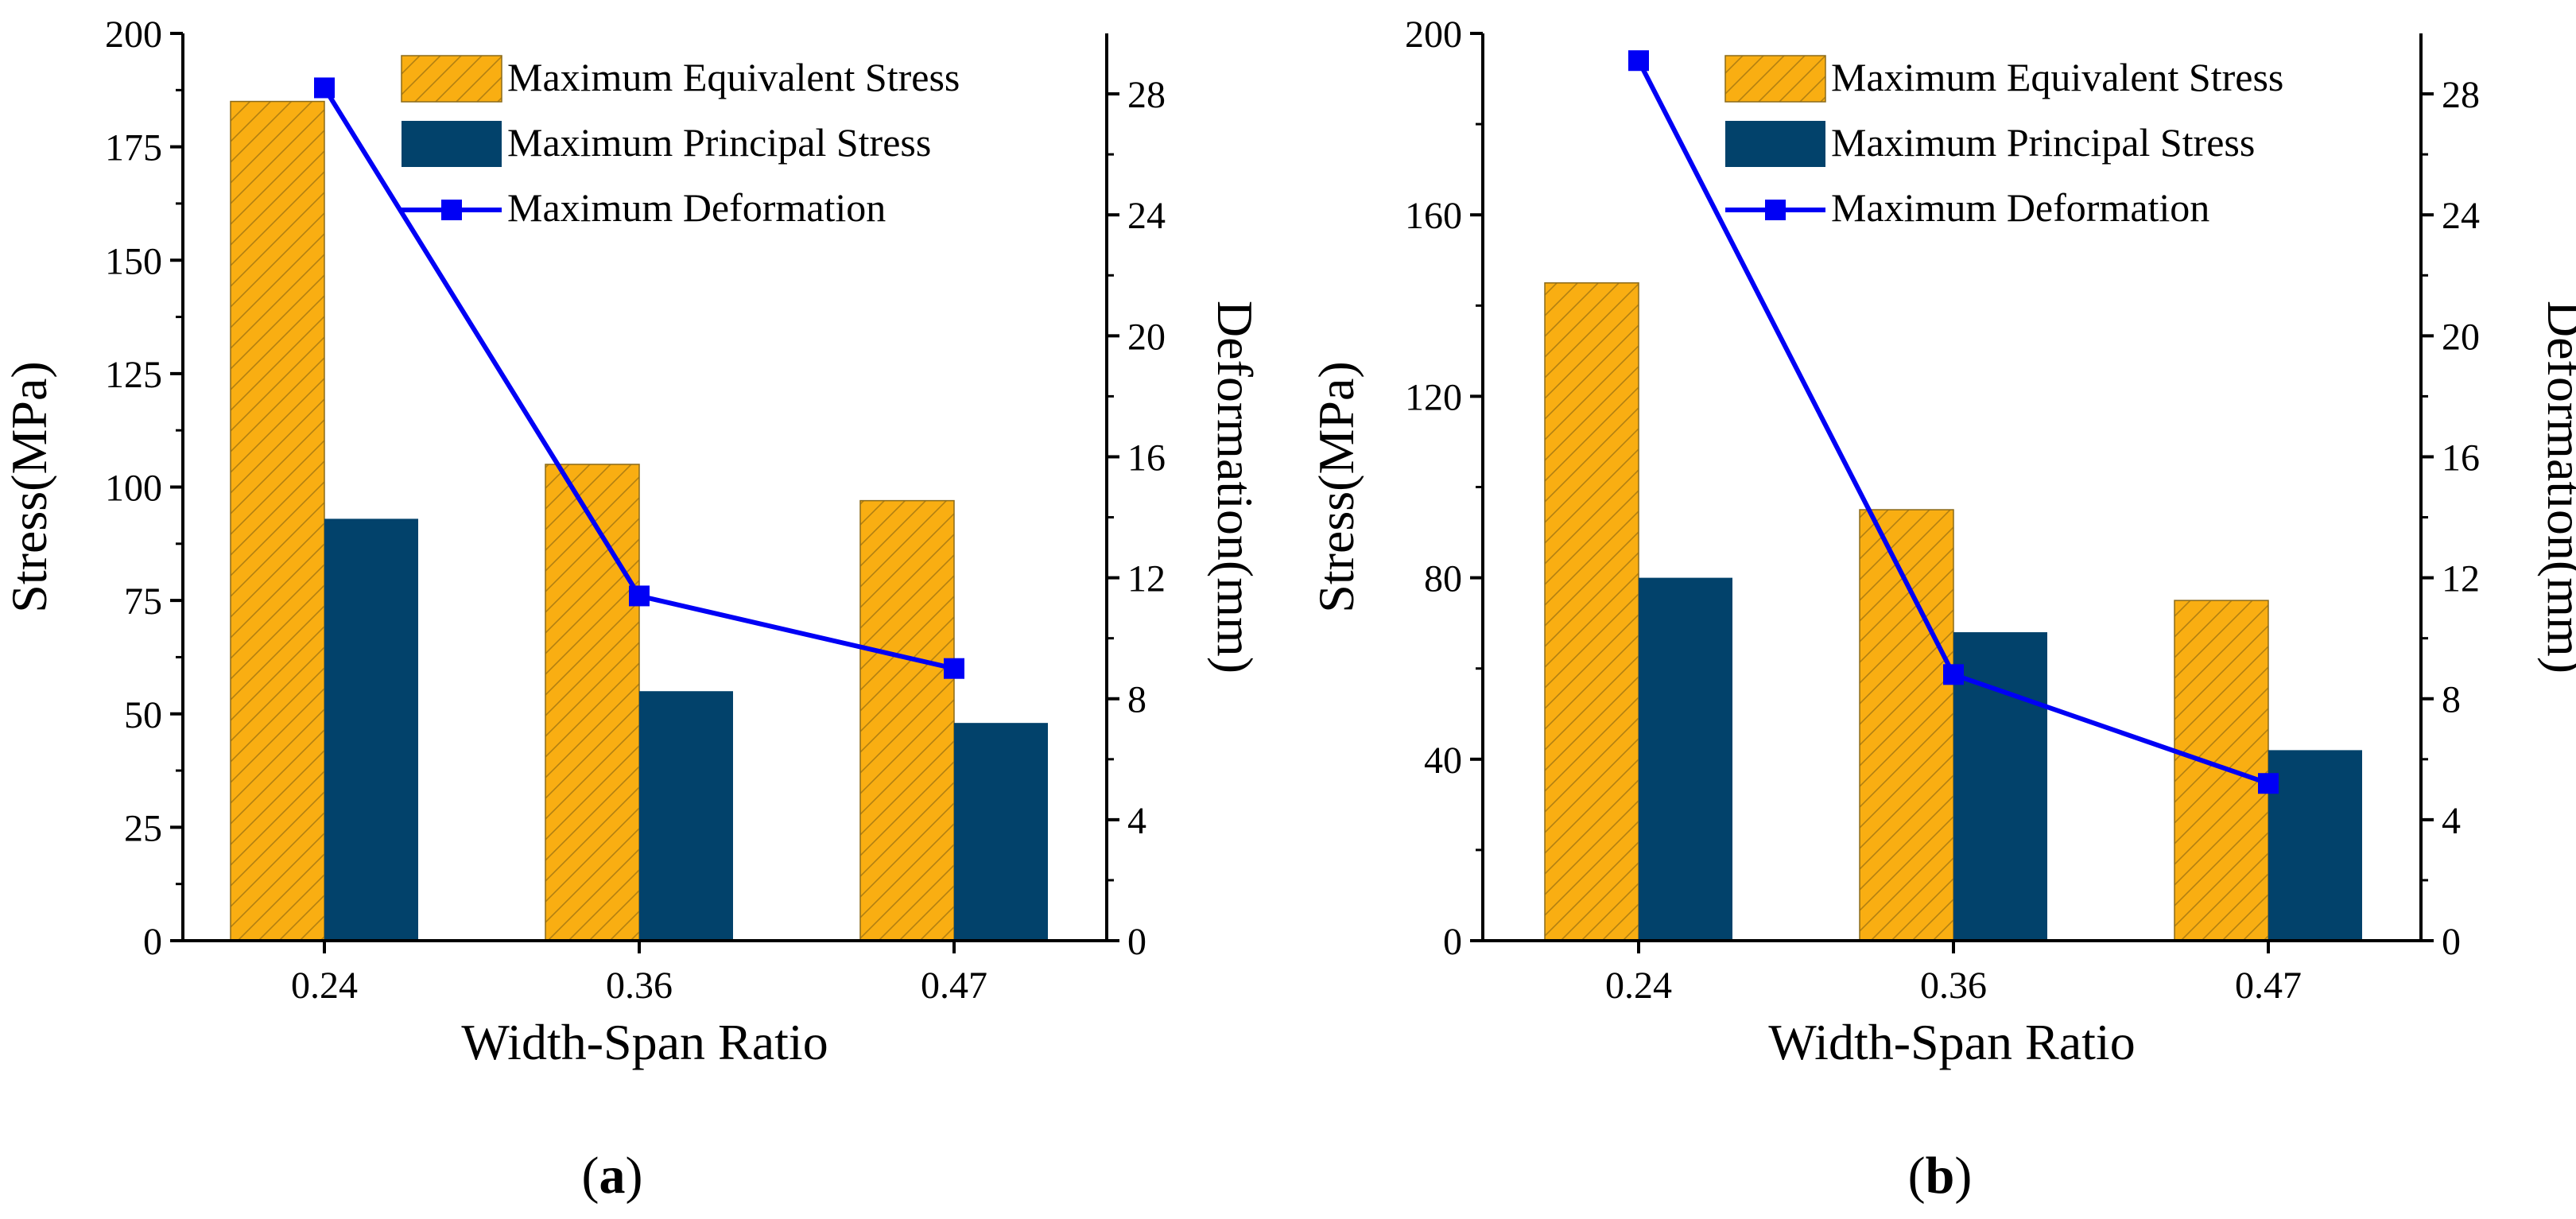 The image size is (2576, 1219). Describe the element at coordinates (133, 148) in the screenshot. I see `left-y-tick-label-7: 175` at that location.